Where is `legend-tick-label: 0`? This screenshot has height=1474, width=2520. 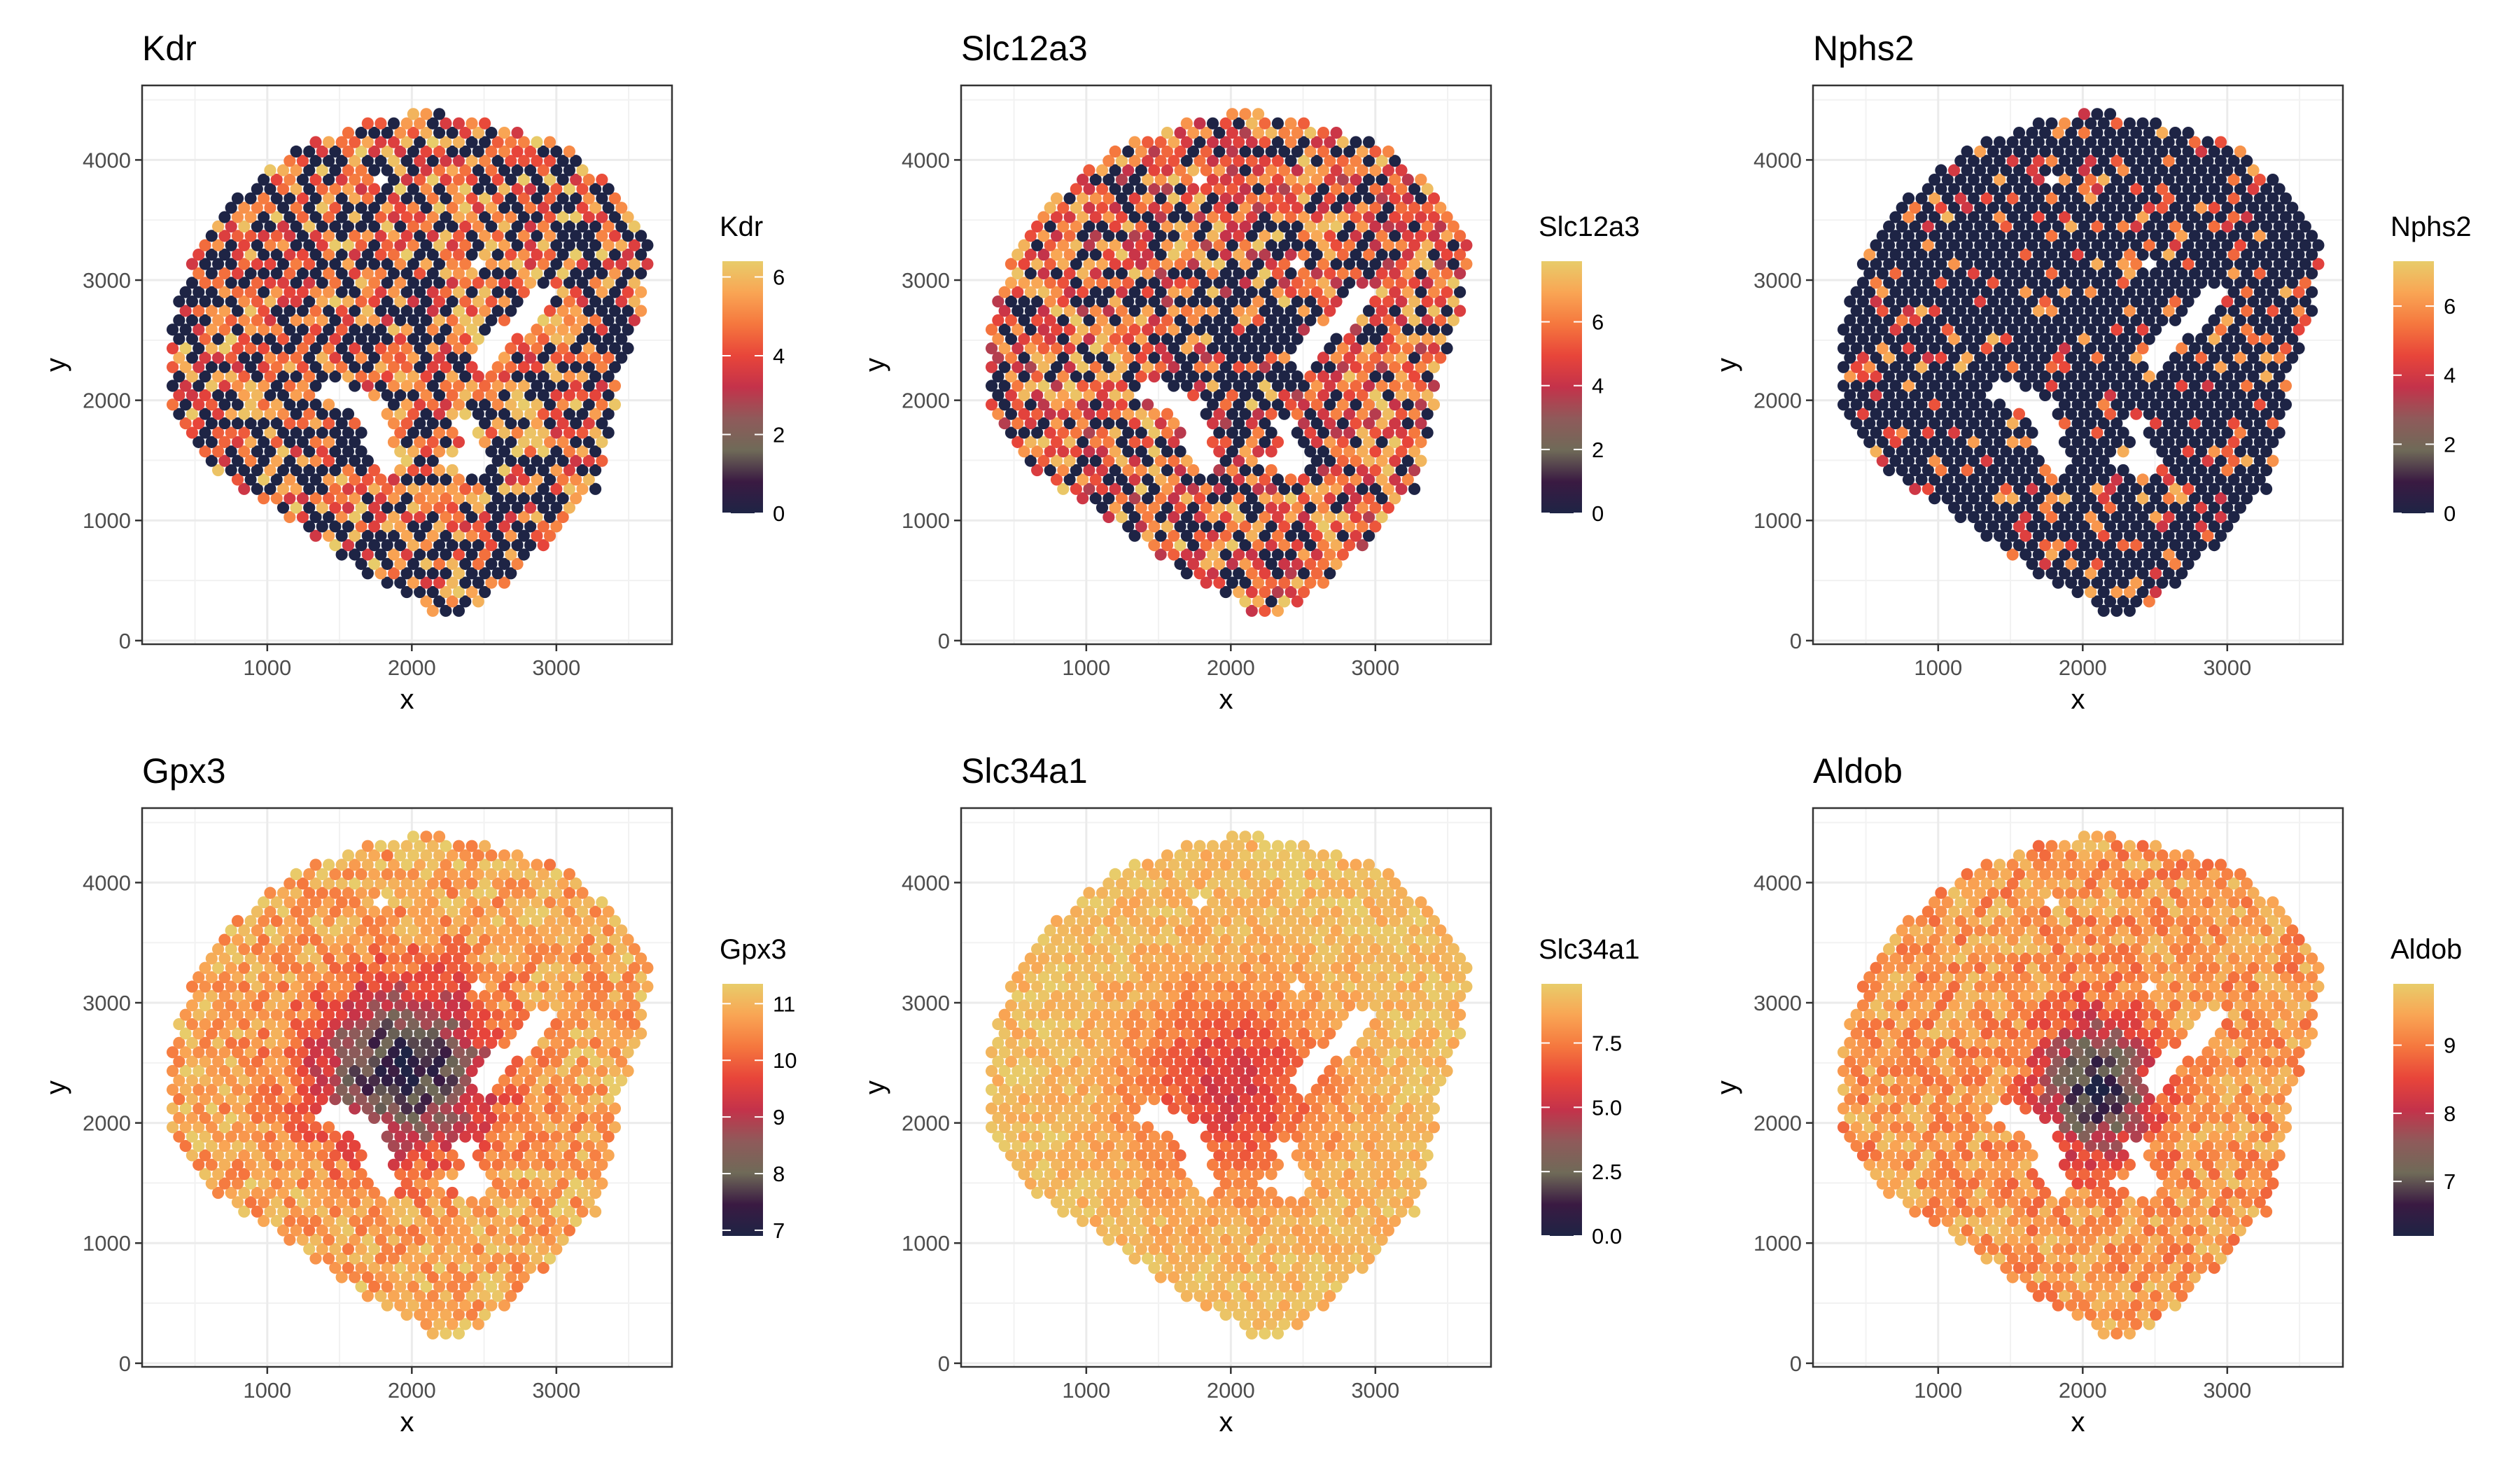 legend-tick-label: 0 is located at coordinates (779, 513).